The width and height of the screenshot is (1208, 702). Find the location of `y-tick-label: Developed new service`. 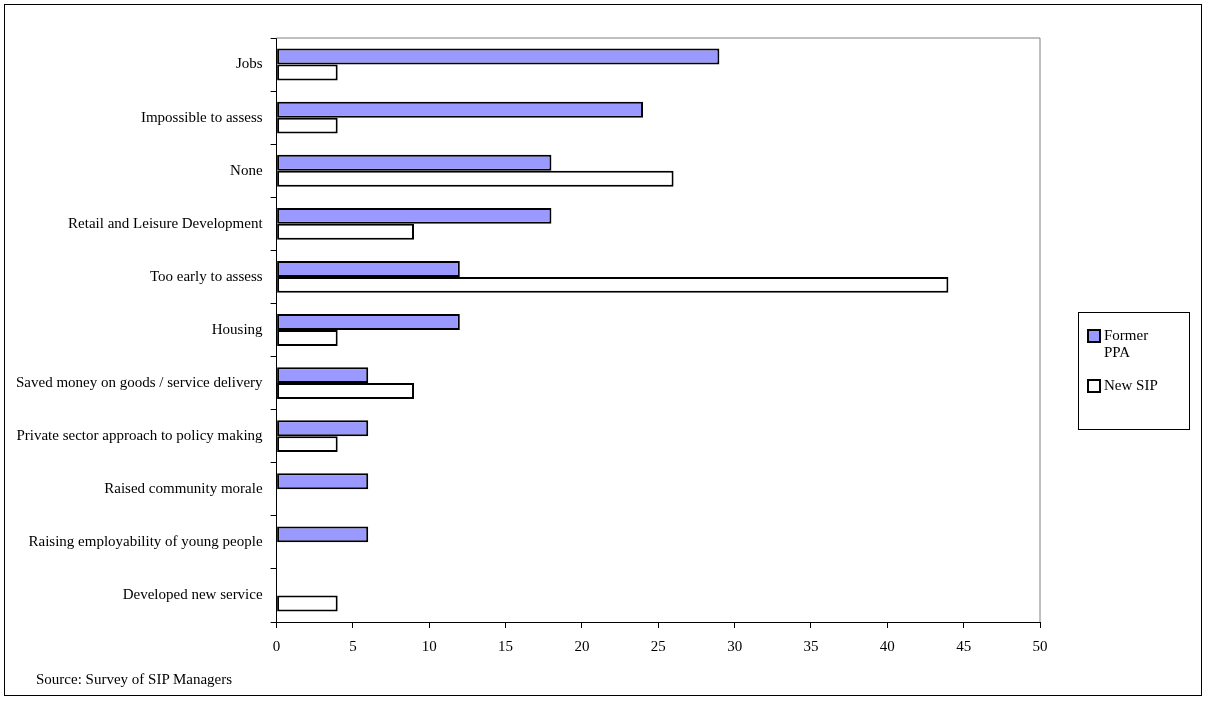

y-tick-label: Developed new service is located at coordinates (192, 594).